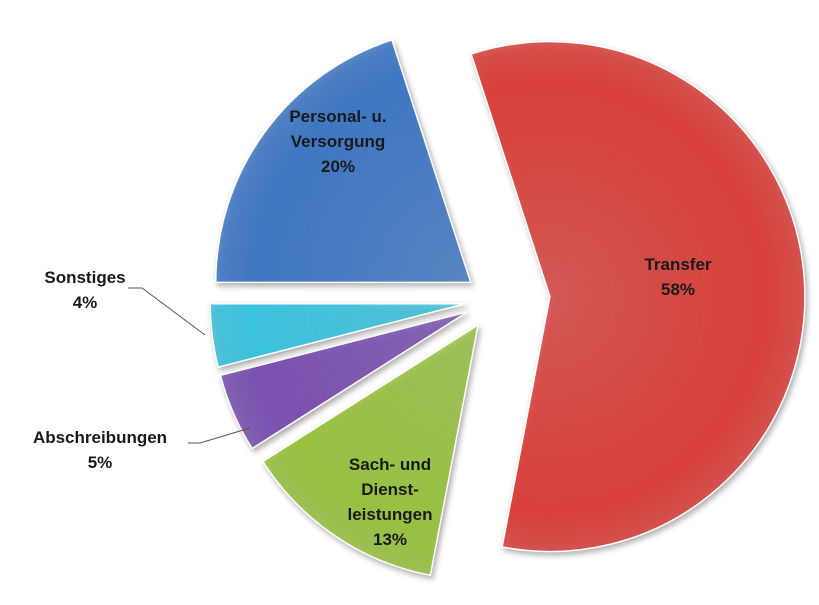  What do you see at coordinates (84, 277) in the screenshot?
I see `slice-label: Sonstiges` at bounding box center [84, 277].